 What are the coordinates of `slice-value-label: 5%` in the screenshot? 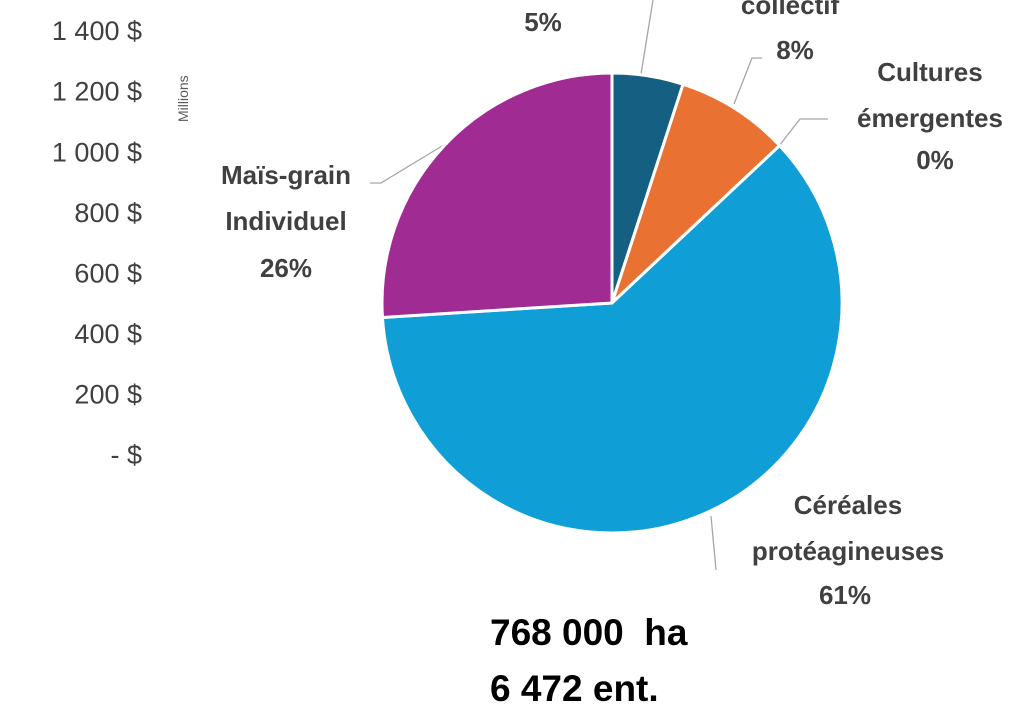 It's located at (543, 22).